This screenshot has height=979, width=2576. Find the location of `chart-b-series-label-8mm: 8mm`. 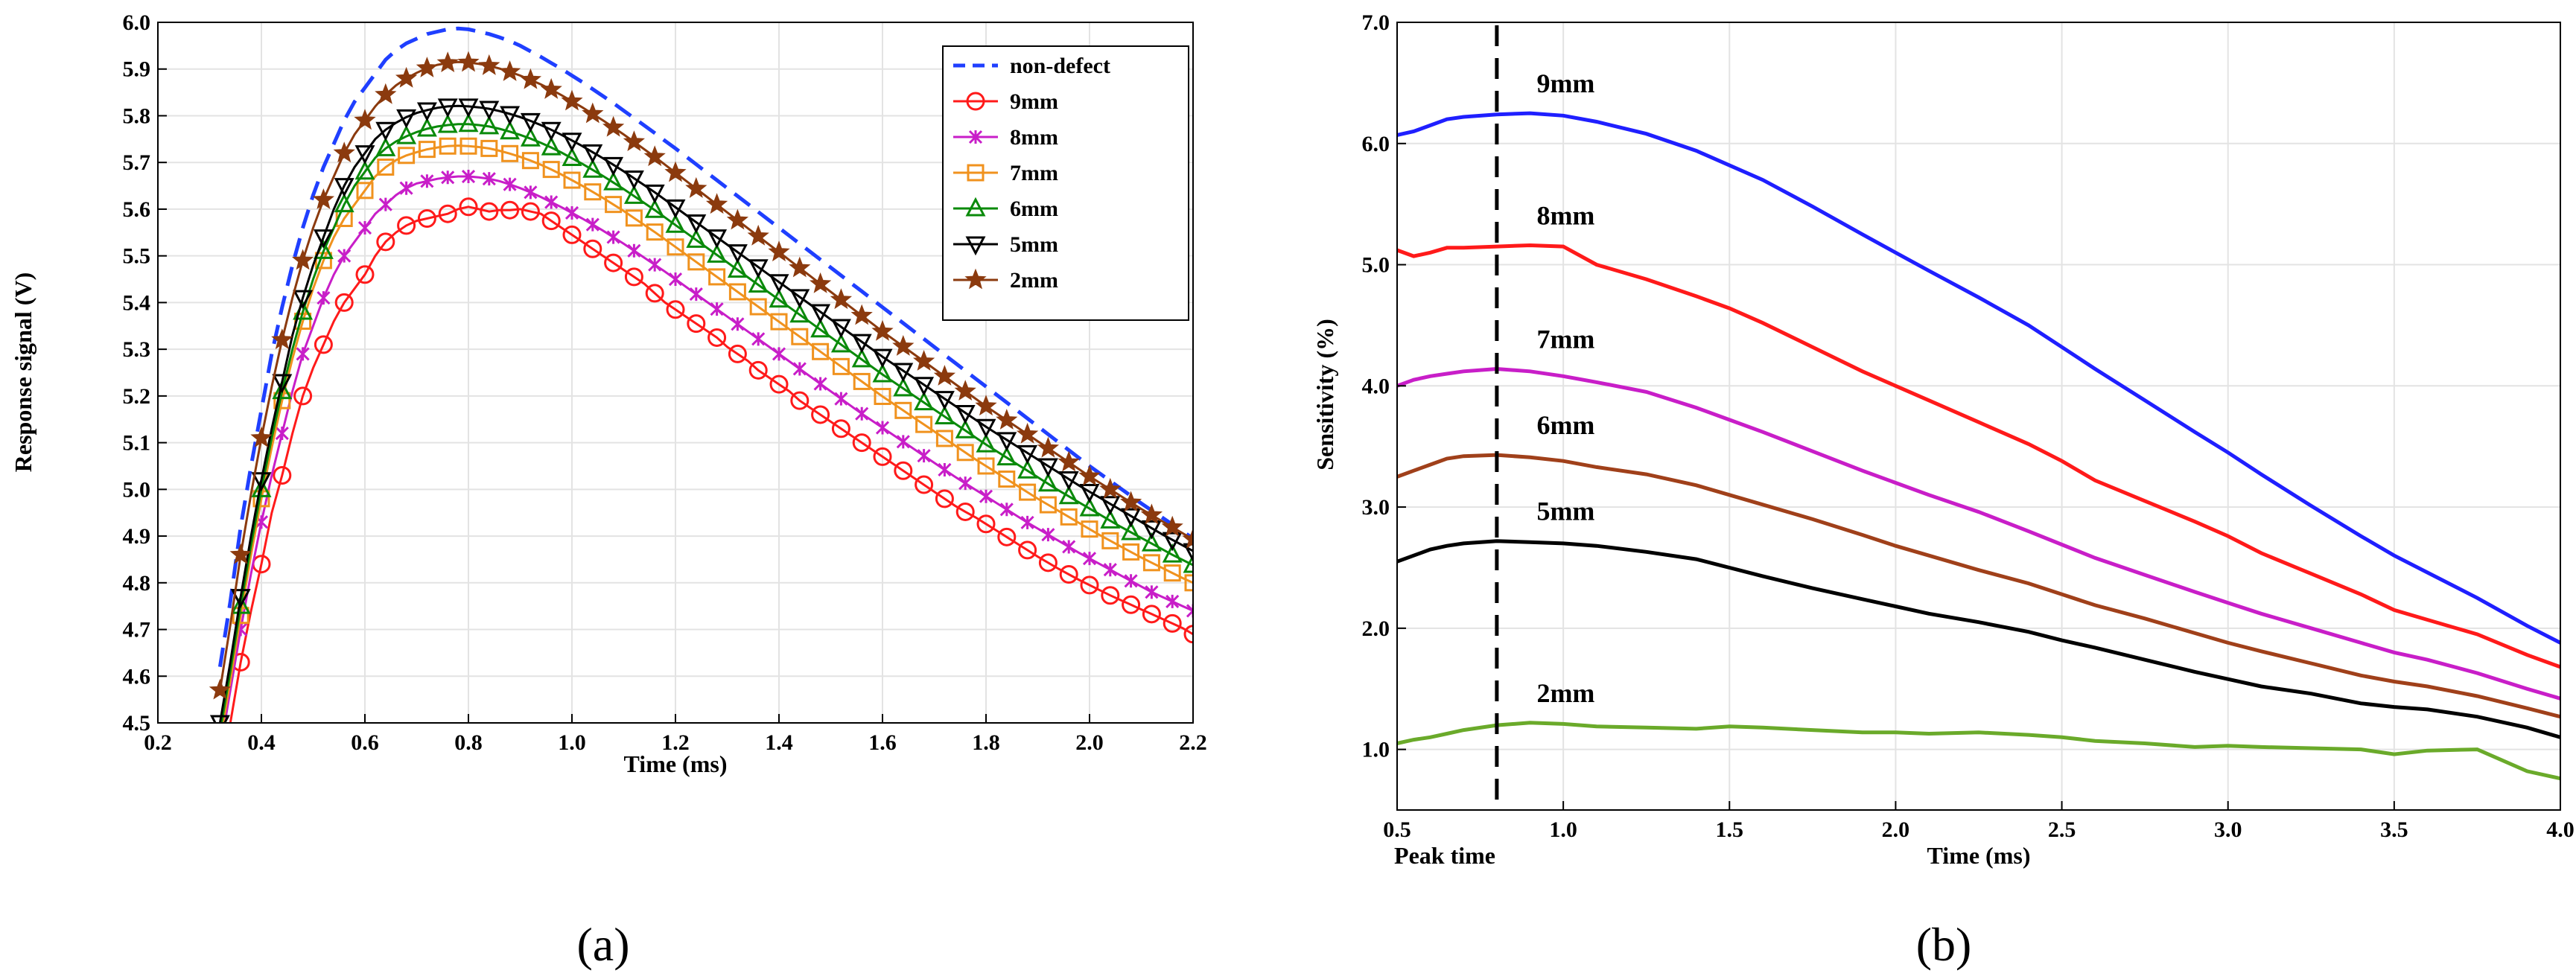

chart-b-series-label-8mm: 8mm is located at coordinates (1565, 215).